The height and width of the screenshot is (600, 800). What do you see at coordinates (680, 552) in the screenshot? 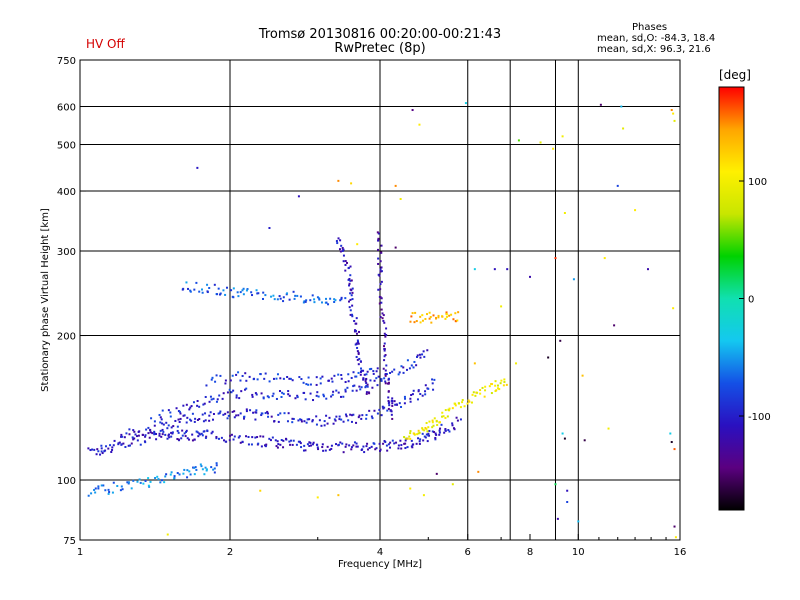
I see `x-tick-label: 16` at bounding box center [680, 552].